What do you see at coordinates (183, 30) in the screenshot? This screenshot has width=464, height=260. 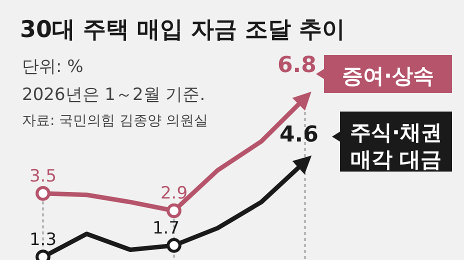 I see `chart-title: 30대 주택 매입 자금 조달 추이` at bounding box center [183, 30].